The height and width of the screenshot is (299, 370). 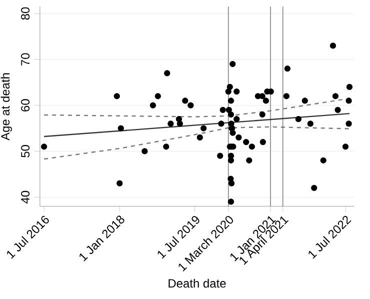 I want to click on x-axis-title: Death date, so click(x=197, y=283).